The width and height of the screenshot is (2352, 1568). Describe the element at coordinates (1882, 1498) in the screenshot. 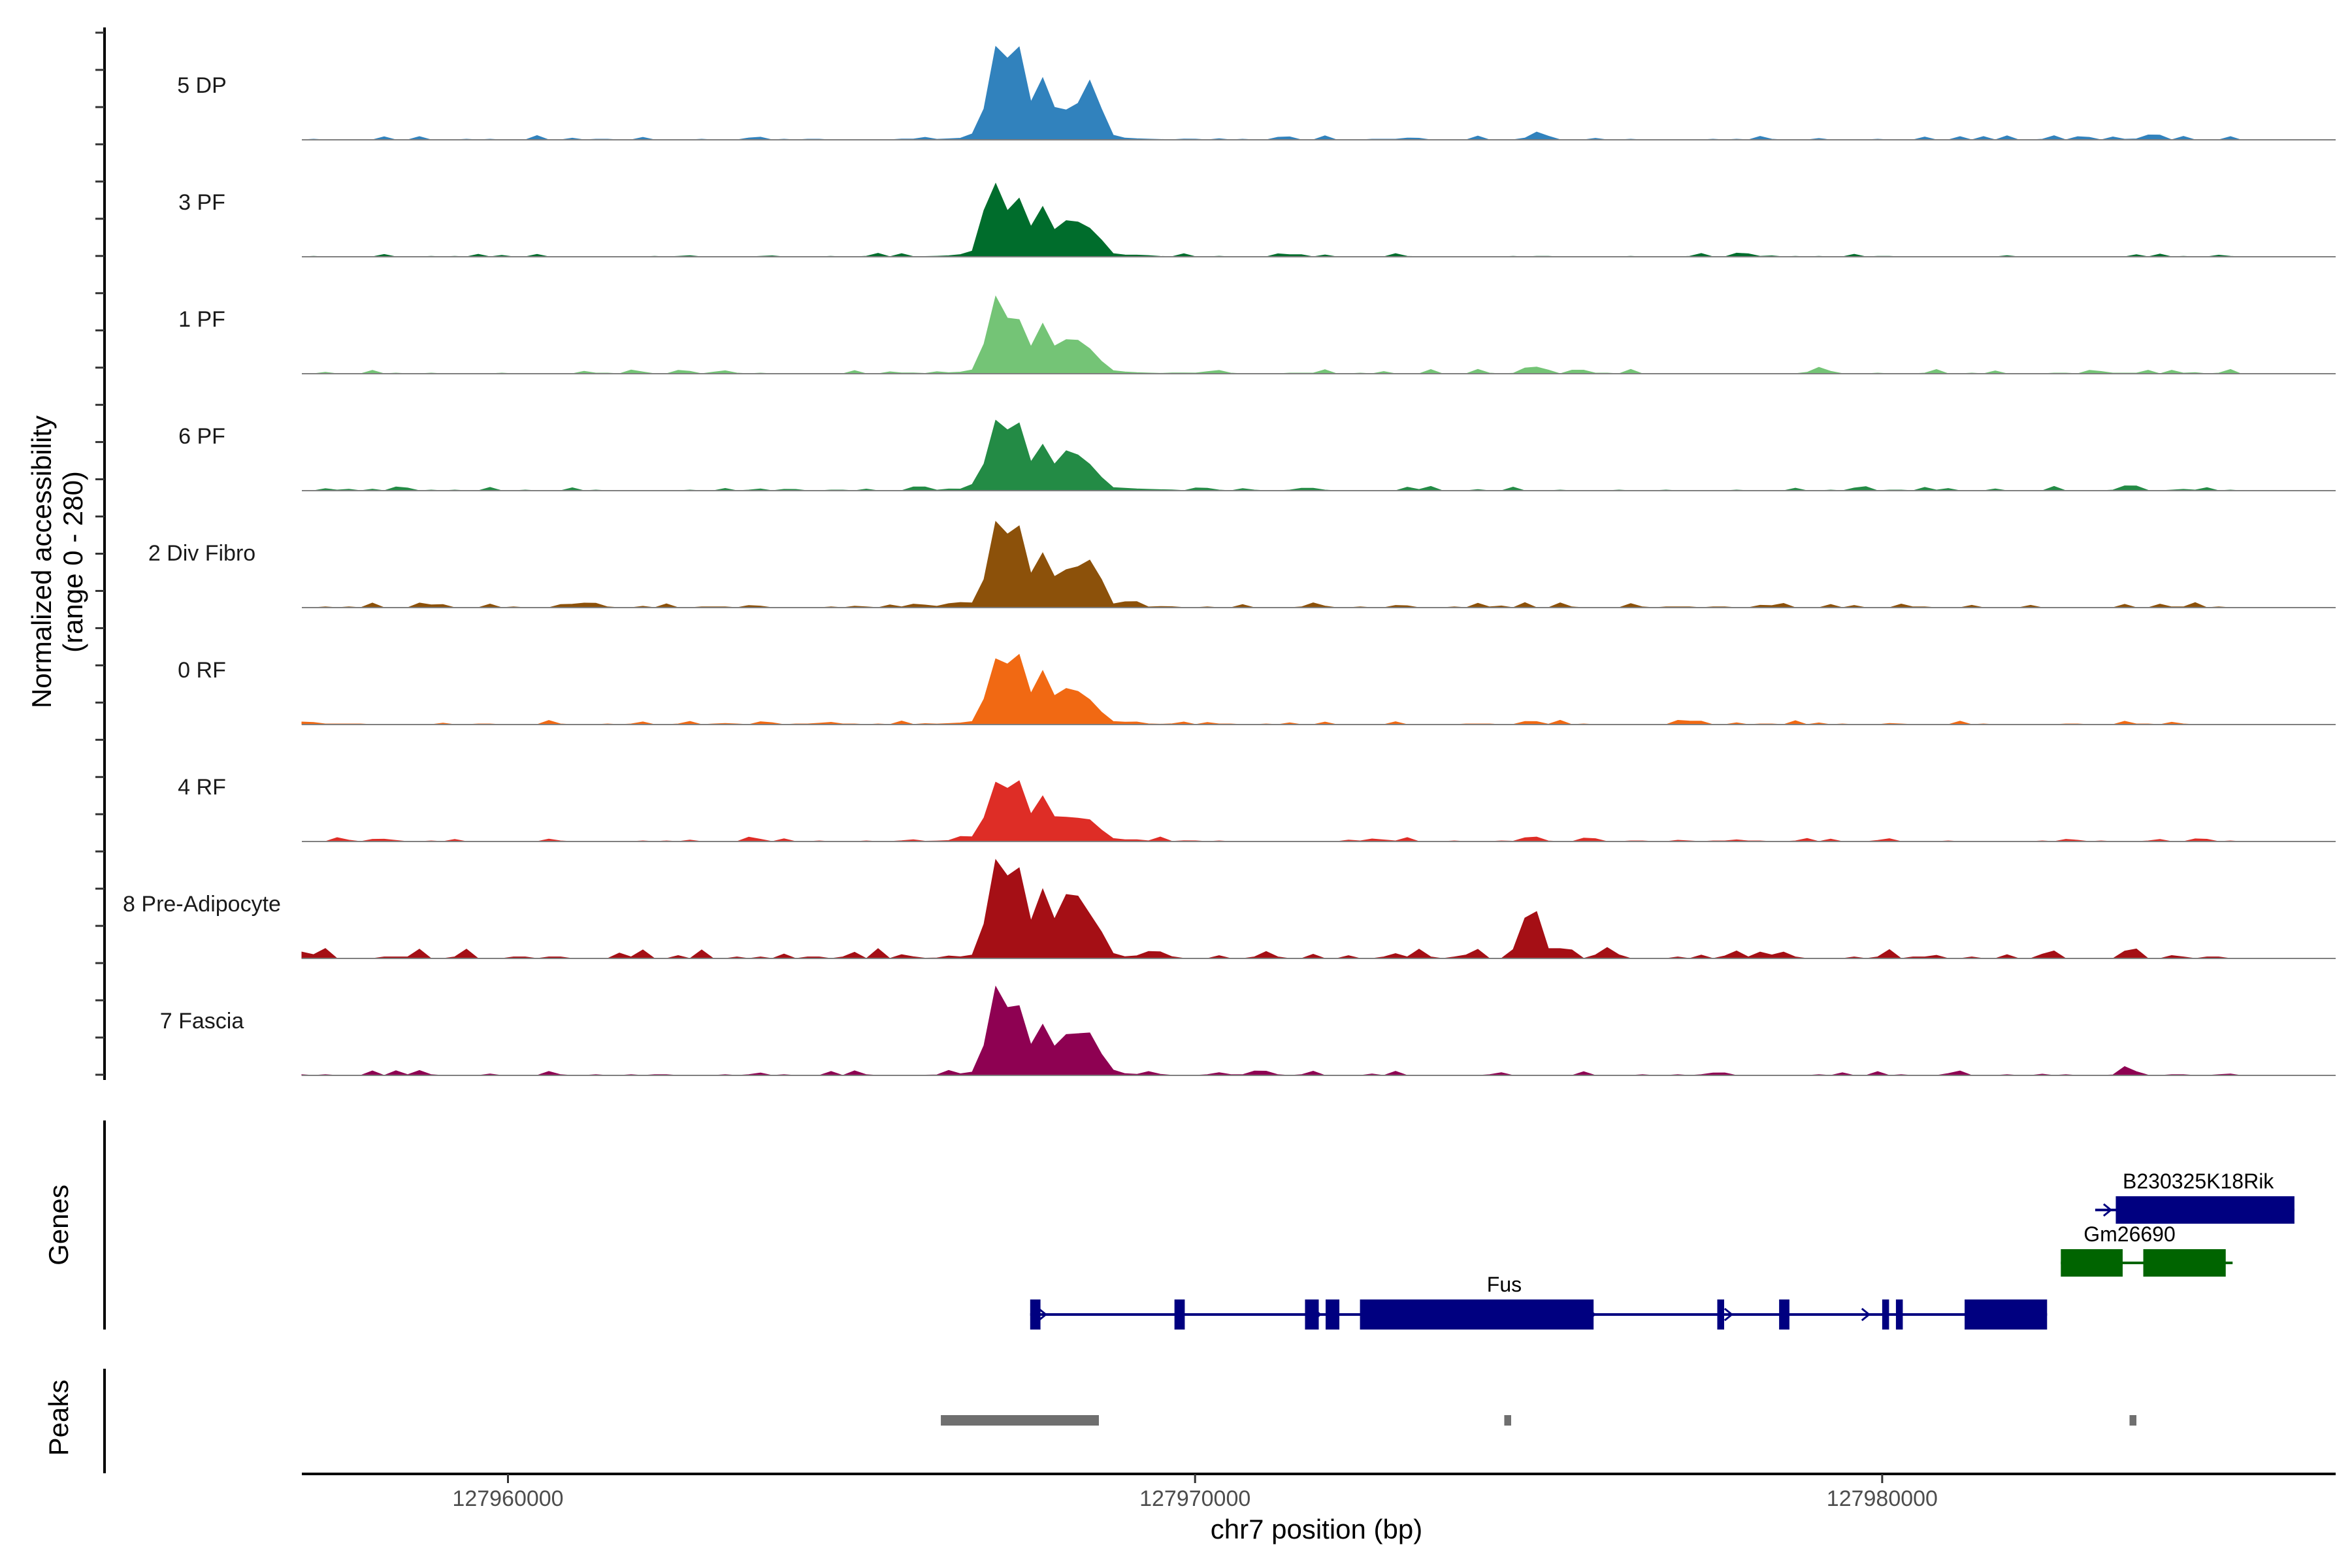

I see `x-tick-label: 127980000` at that location.